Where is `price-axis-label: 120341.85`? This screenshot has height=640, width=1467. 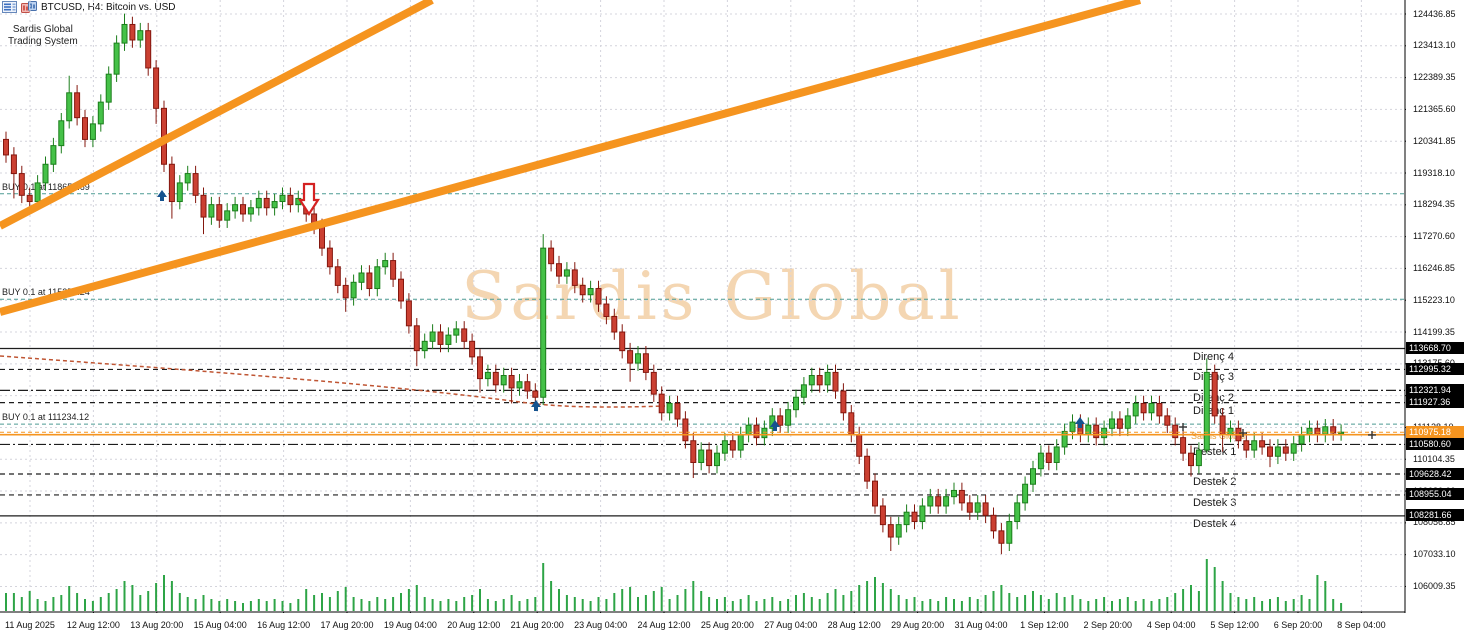
price-axis-label: 120341.85 is located at coordinates (1434, 140).